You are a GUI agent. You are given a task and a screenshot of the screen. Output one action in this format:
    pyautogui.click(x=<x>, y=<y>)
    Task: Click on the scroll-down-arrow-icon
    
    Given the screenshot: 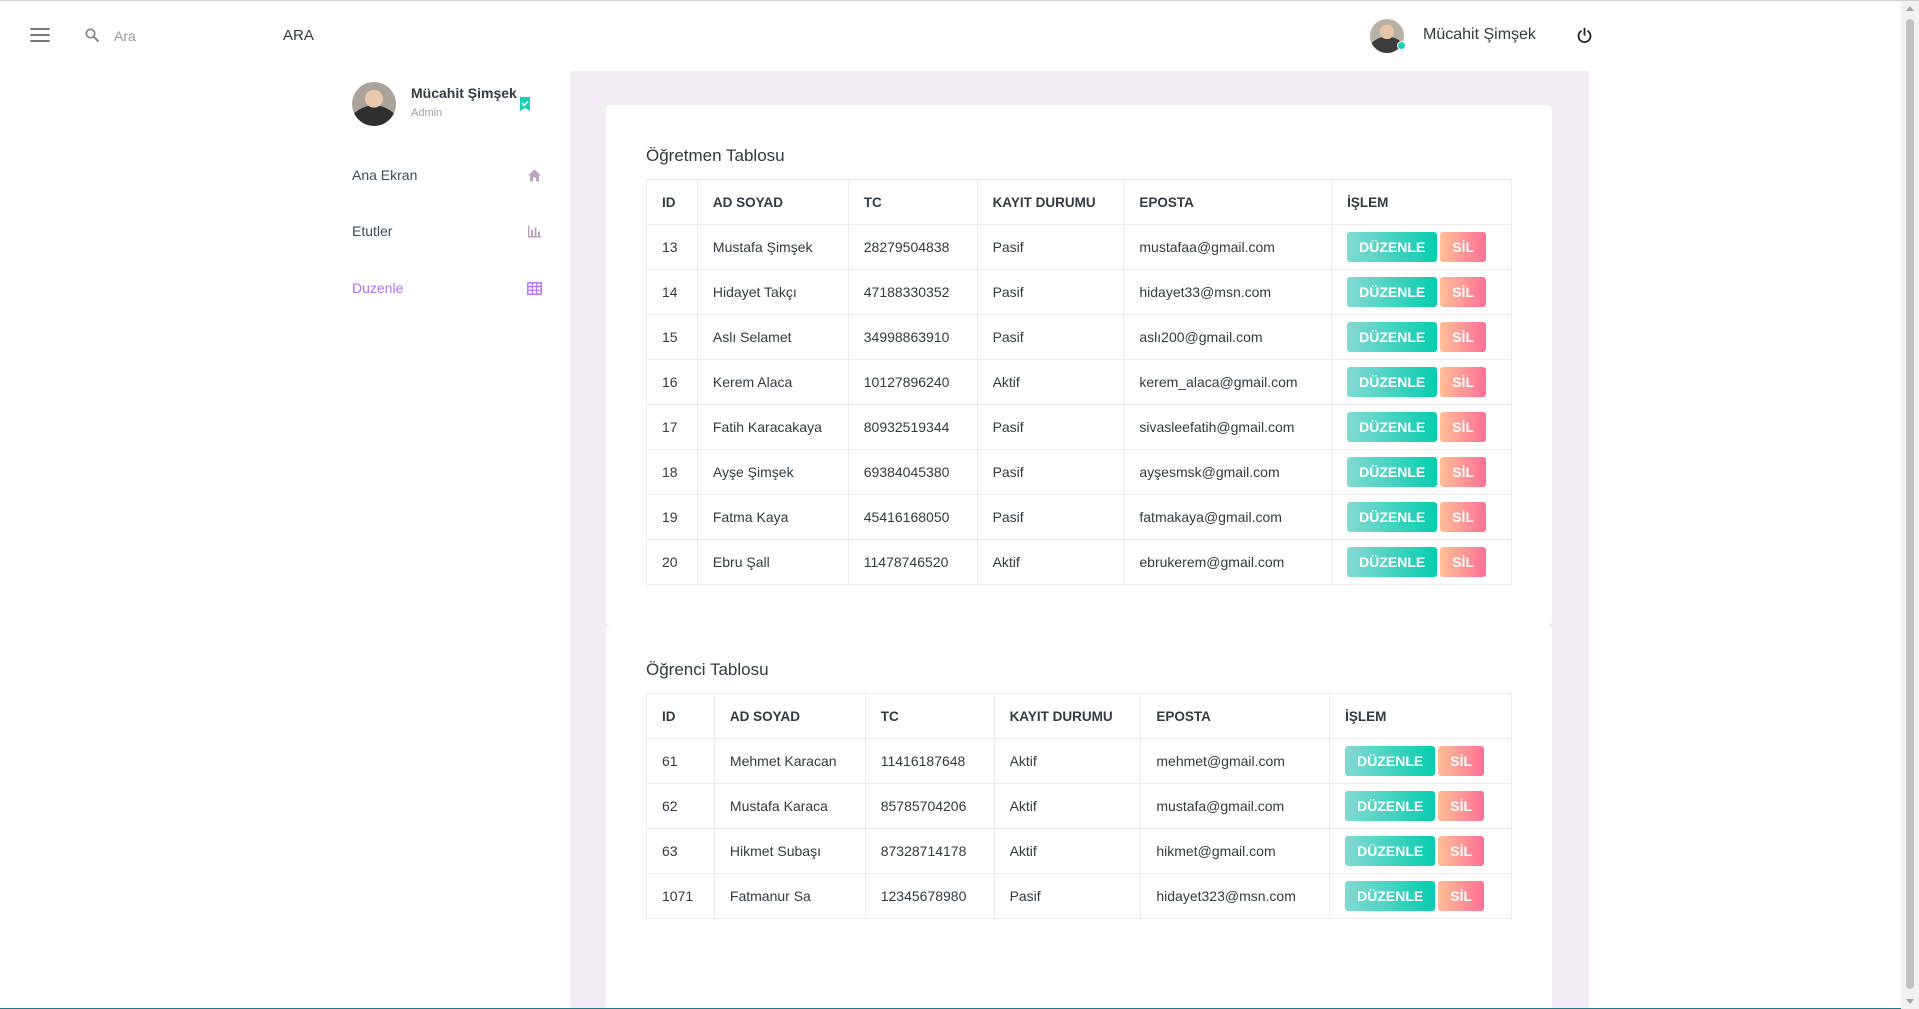 What is the action you would take?
    pyautogui.click(x=1910, y=1001)
    